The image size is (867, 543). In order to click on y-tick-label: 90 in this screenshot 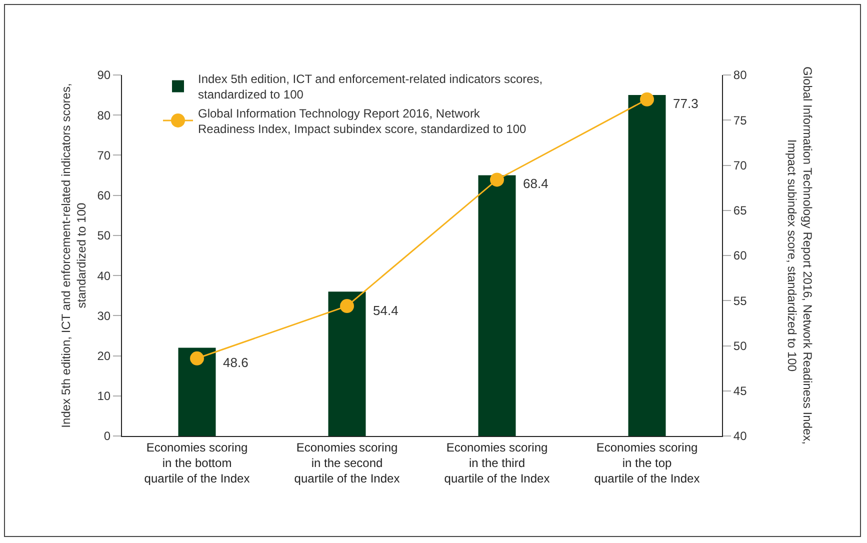, I will do `click(104, 75)`.